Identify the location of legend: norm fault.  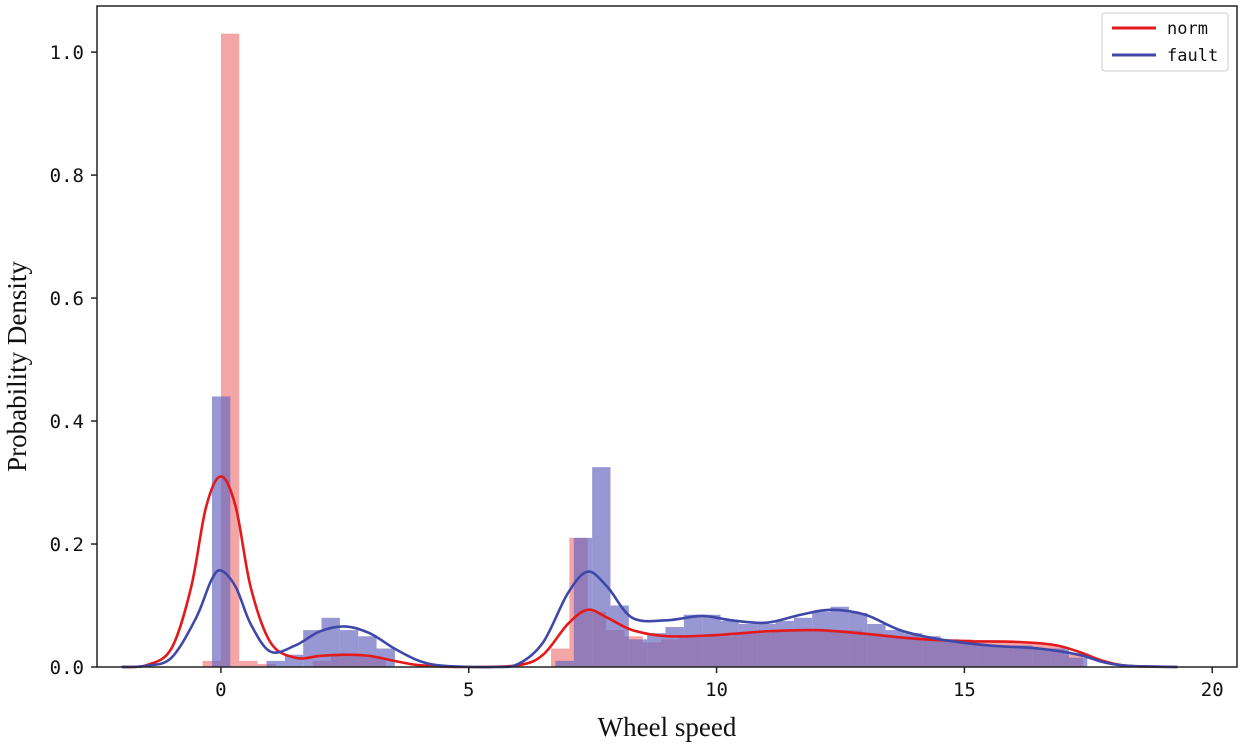
(1165, 42).